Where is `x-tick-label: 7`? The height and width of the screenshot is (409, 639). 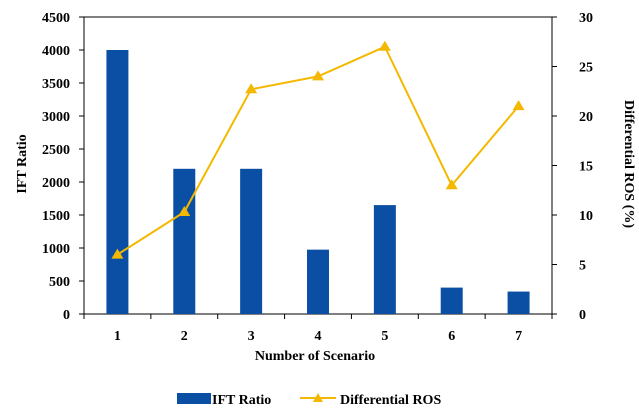
x-tick-label: 7 is located at coordinates (518, 336).